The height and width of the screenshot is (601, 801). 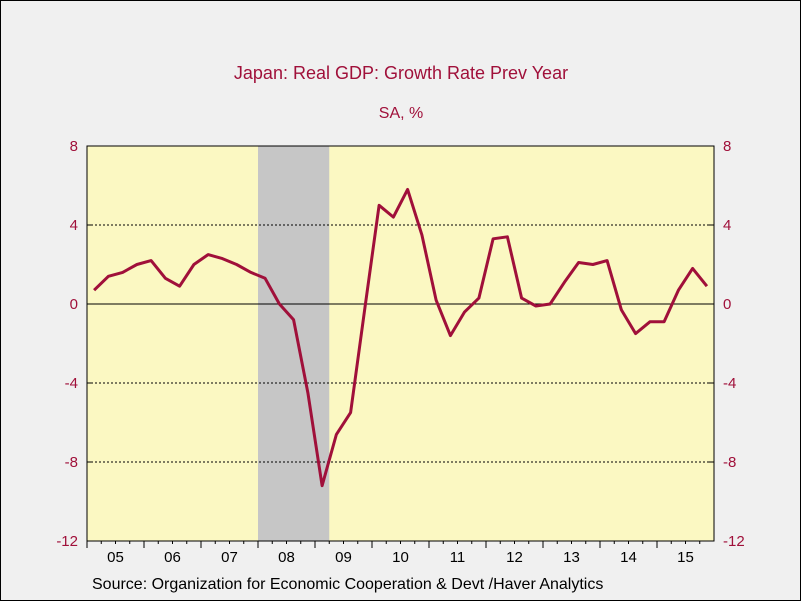 What do you see at coordinates (458, 557) in the screenshot?
I see `x-tick-label: 11` at bounding box center [458, 557].